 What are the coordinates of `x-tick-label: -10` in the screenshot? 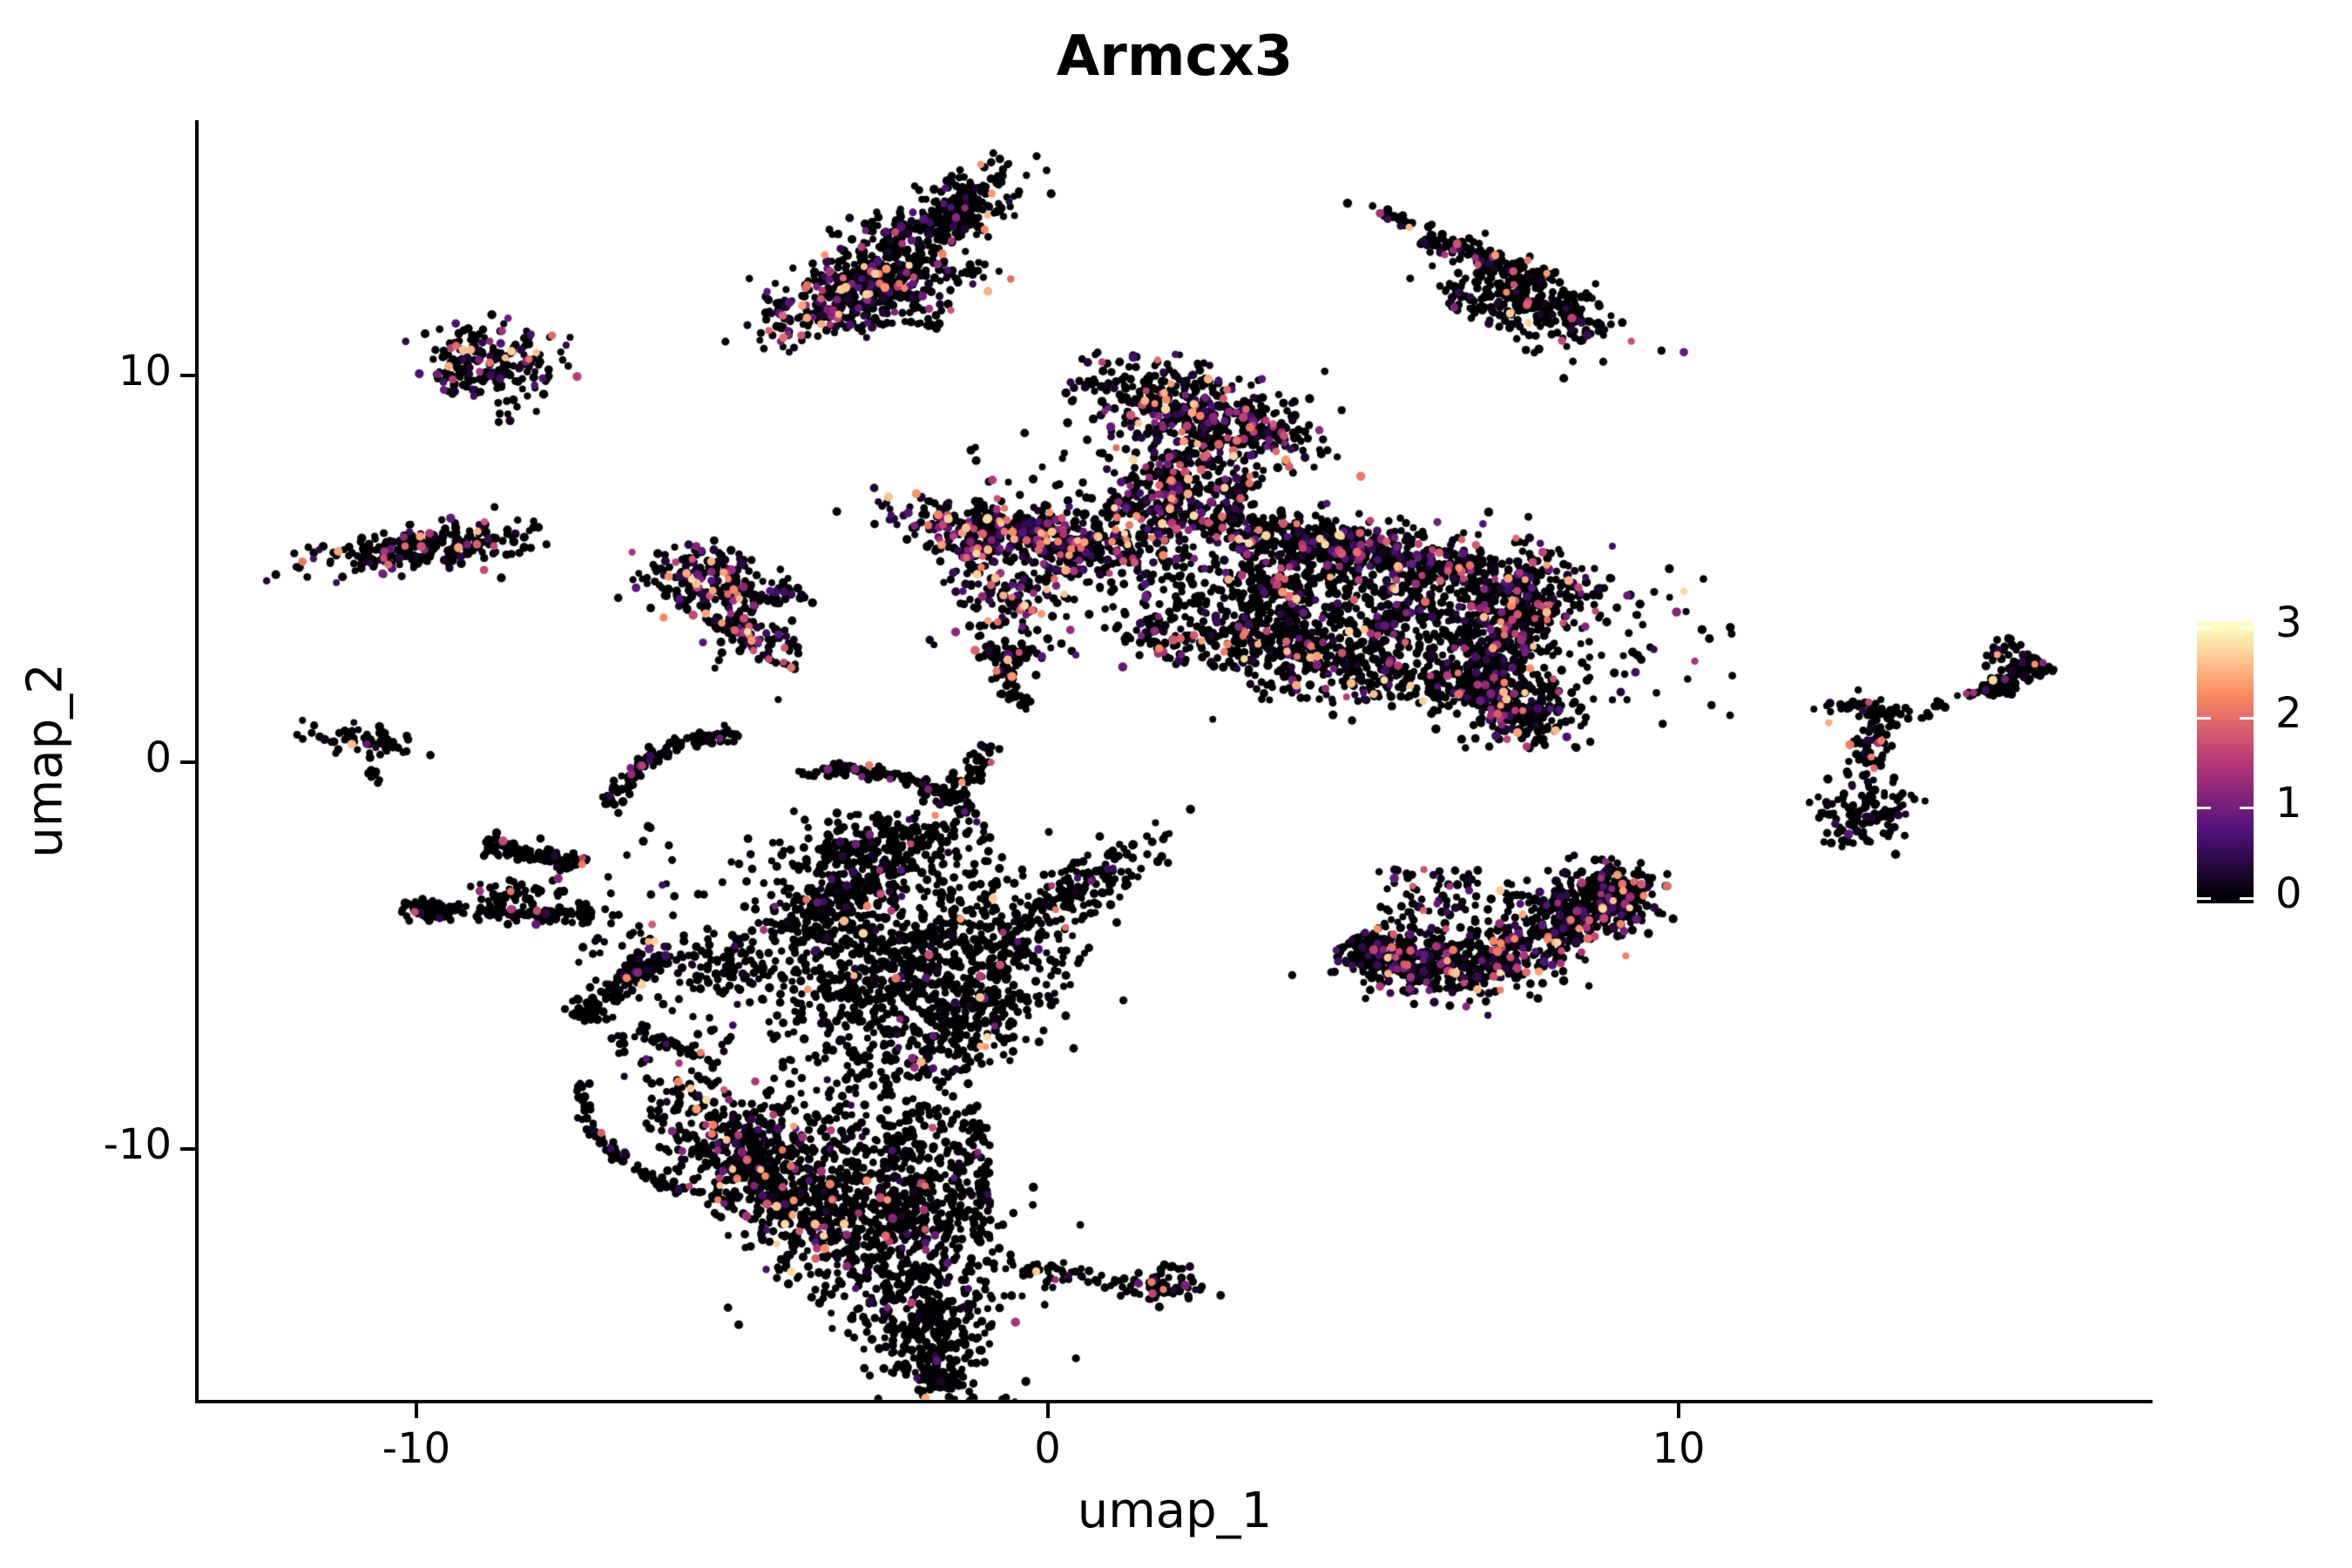 It's located at (416, 1448).